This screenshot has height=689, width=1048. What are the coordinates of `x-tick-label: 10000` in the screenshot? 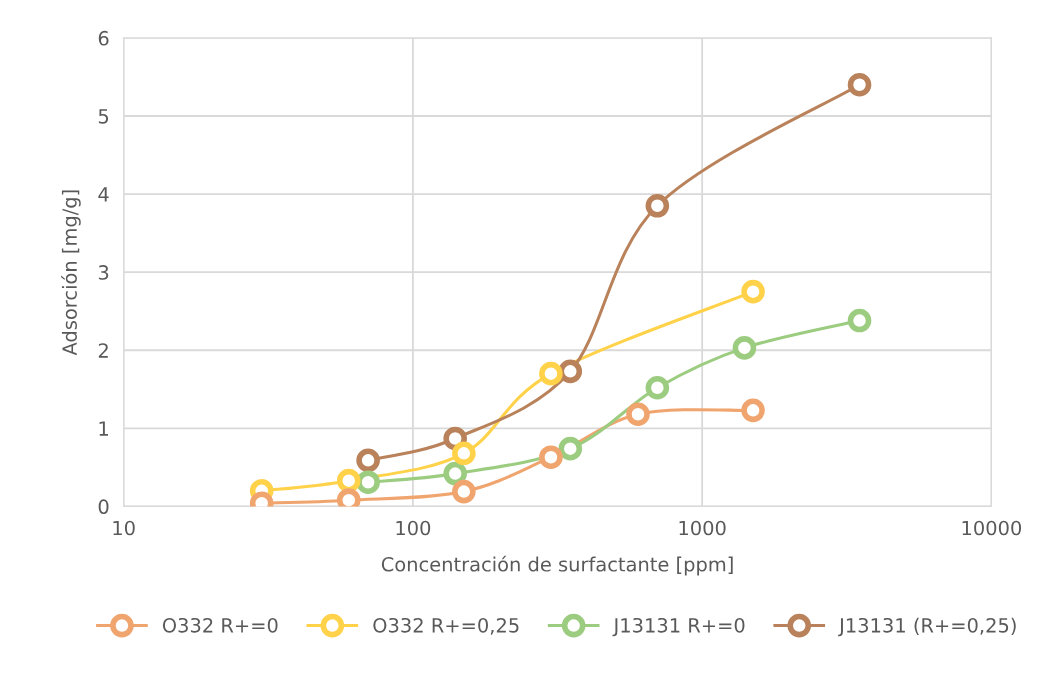 It's located at (992, 528).